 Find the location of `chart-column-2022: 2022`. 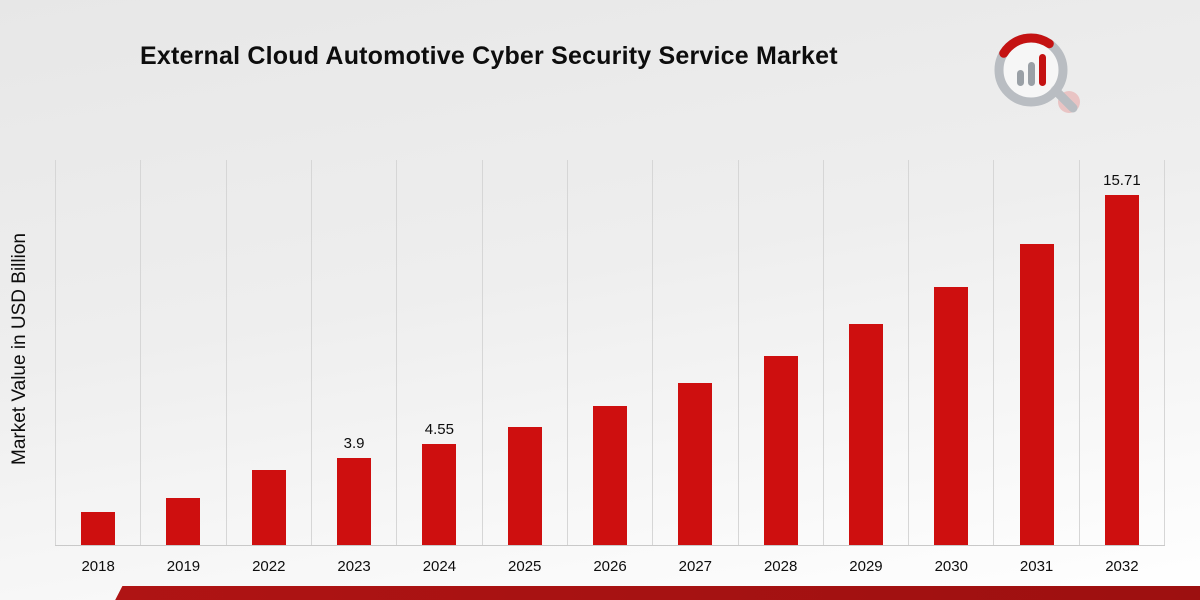

chart-column-2022: 2022 is located at coordinates (268, 367).